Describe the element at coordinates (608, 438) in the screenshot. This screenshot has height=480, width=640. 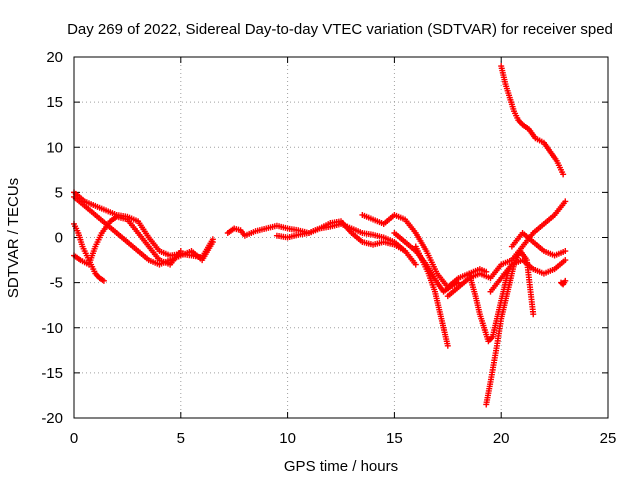
I see `x-tick-label: 25` at that location.